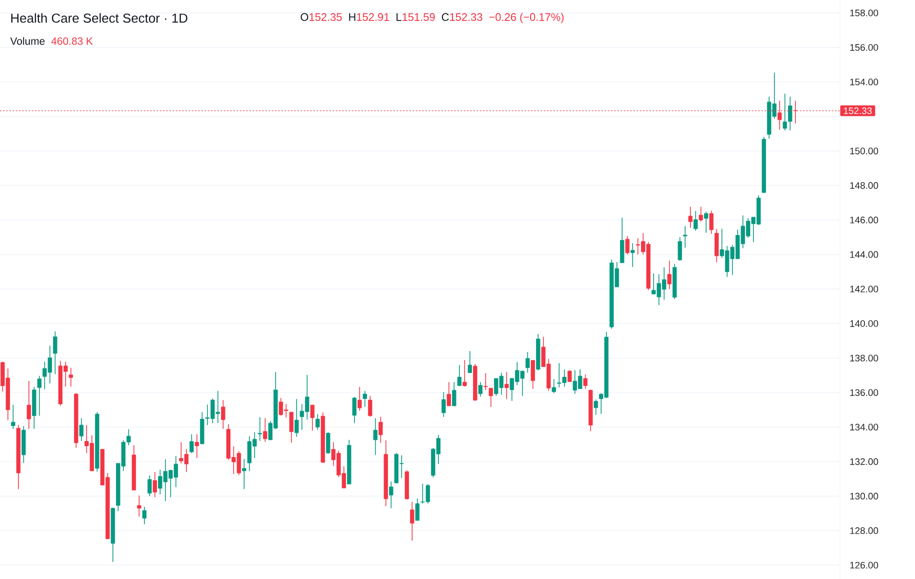  I want to click on annotation: 152.33, so click(466, 17).